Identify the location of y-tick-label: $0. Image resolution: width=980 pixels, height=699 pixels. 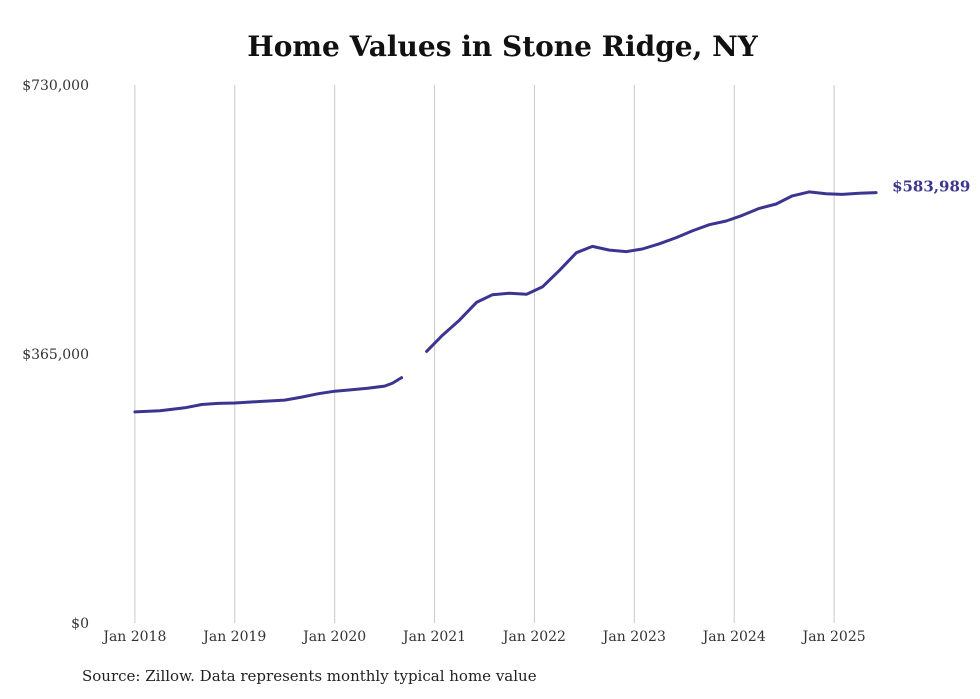
(80, 624).